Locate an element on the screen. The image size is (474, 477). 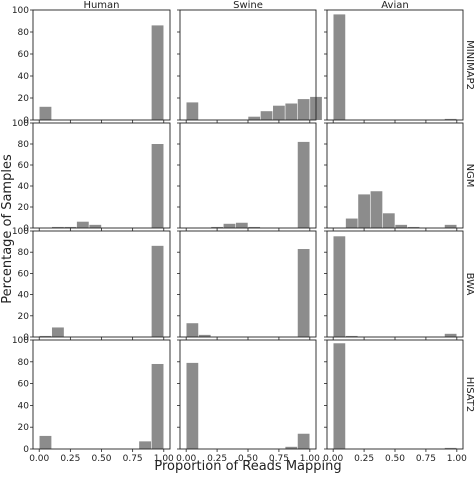
panel-hisat2-avian: 0.00 0.25 0.50 0.75 1.00 is located at coordinates (395, 401).